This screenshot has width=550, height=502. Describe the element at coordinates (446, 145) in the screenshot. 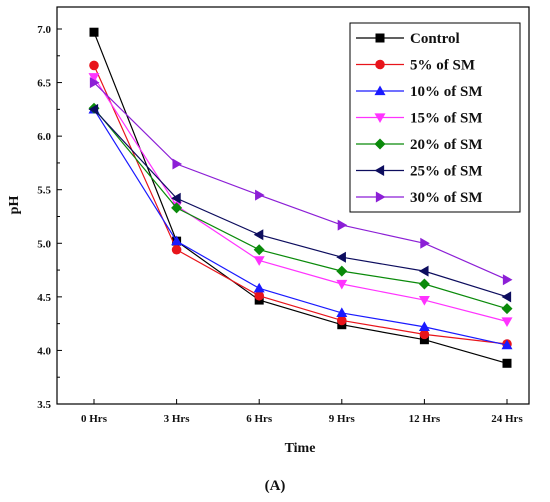

I see `legend-label: 20% of SM` at that location.